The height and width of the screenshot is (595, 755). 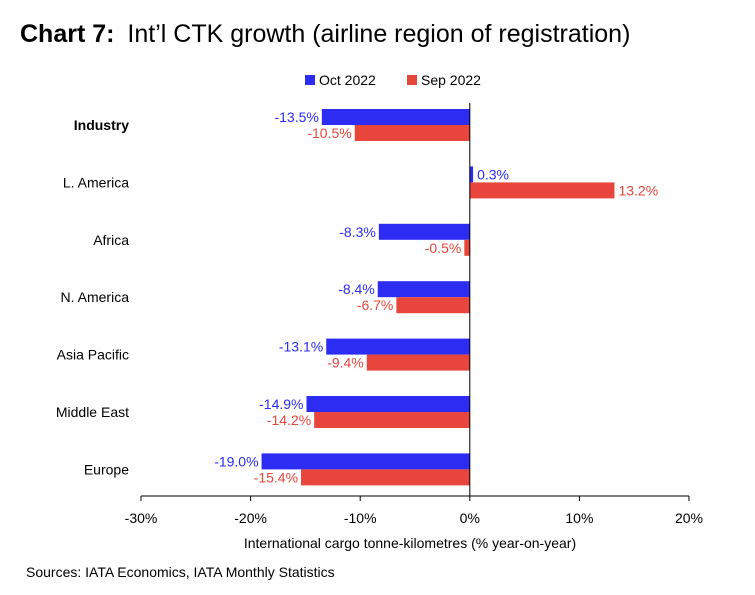 I want to click on data-label: -13.5%, so click(x=296, y=117).